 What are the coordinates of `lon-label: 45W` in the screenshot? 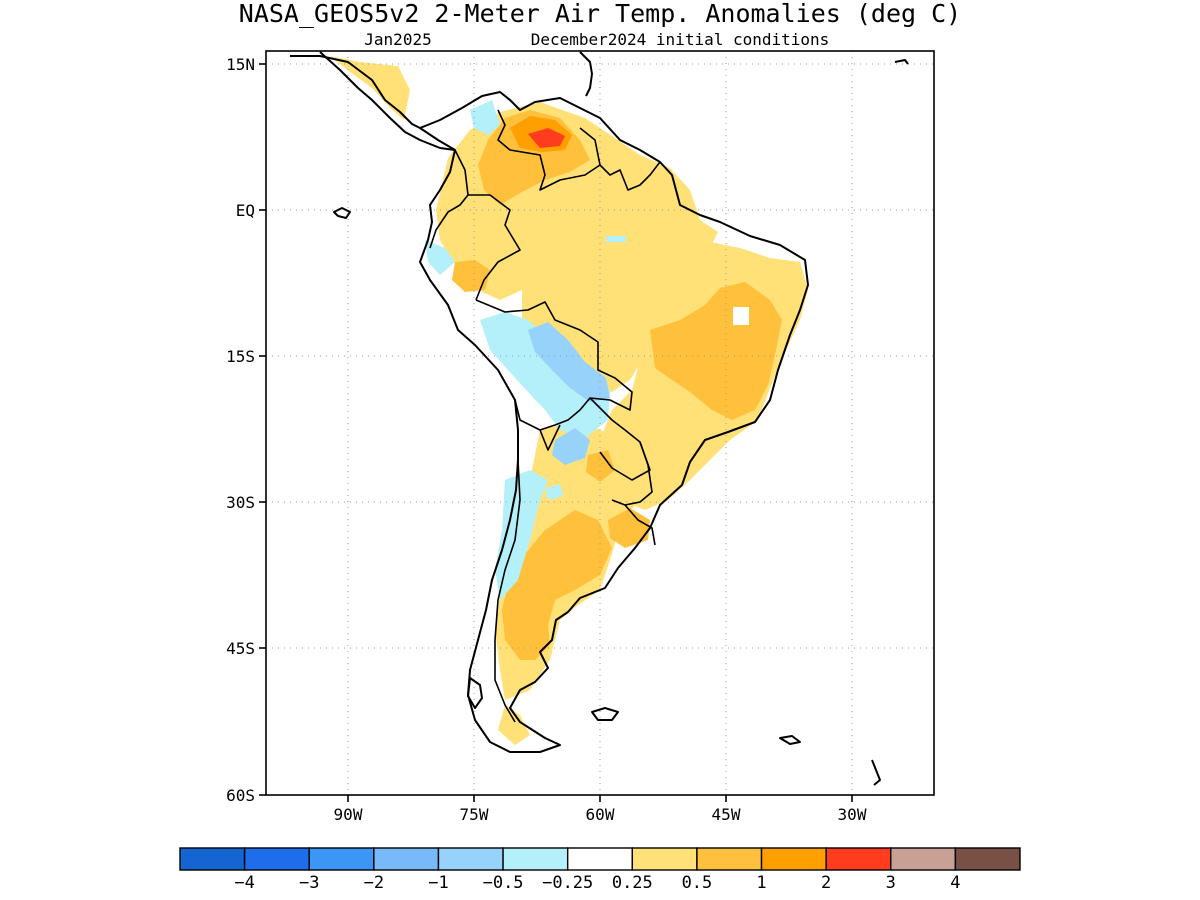 It's located at (726, 814).